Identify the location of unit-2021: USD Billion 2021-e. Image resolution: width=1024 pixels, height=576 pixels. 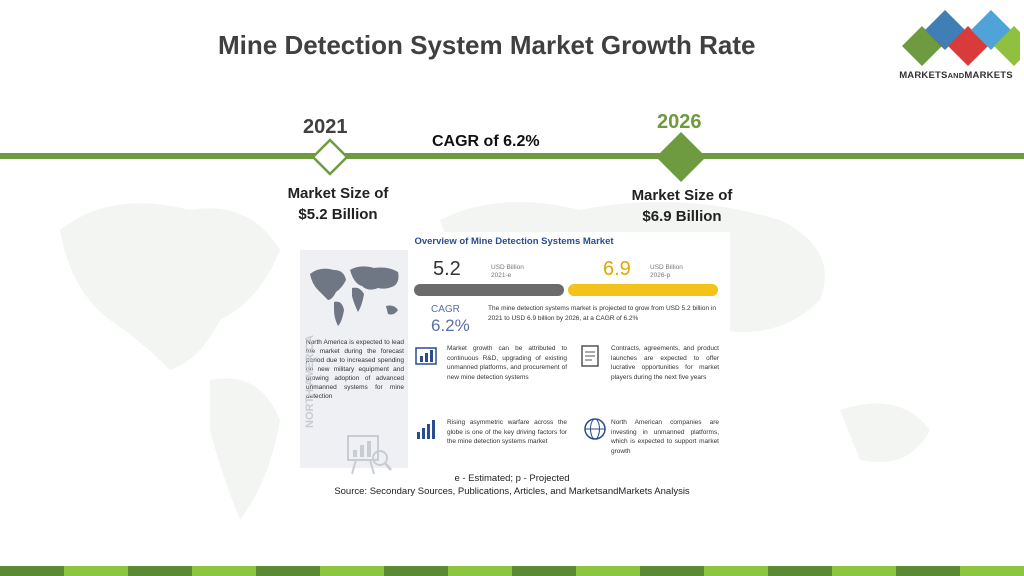
(507, 271).